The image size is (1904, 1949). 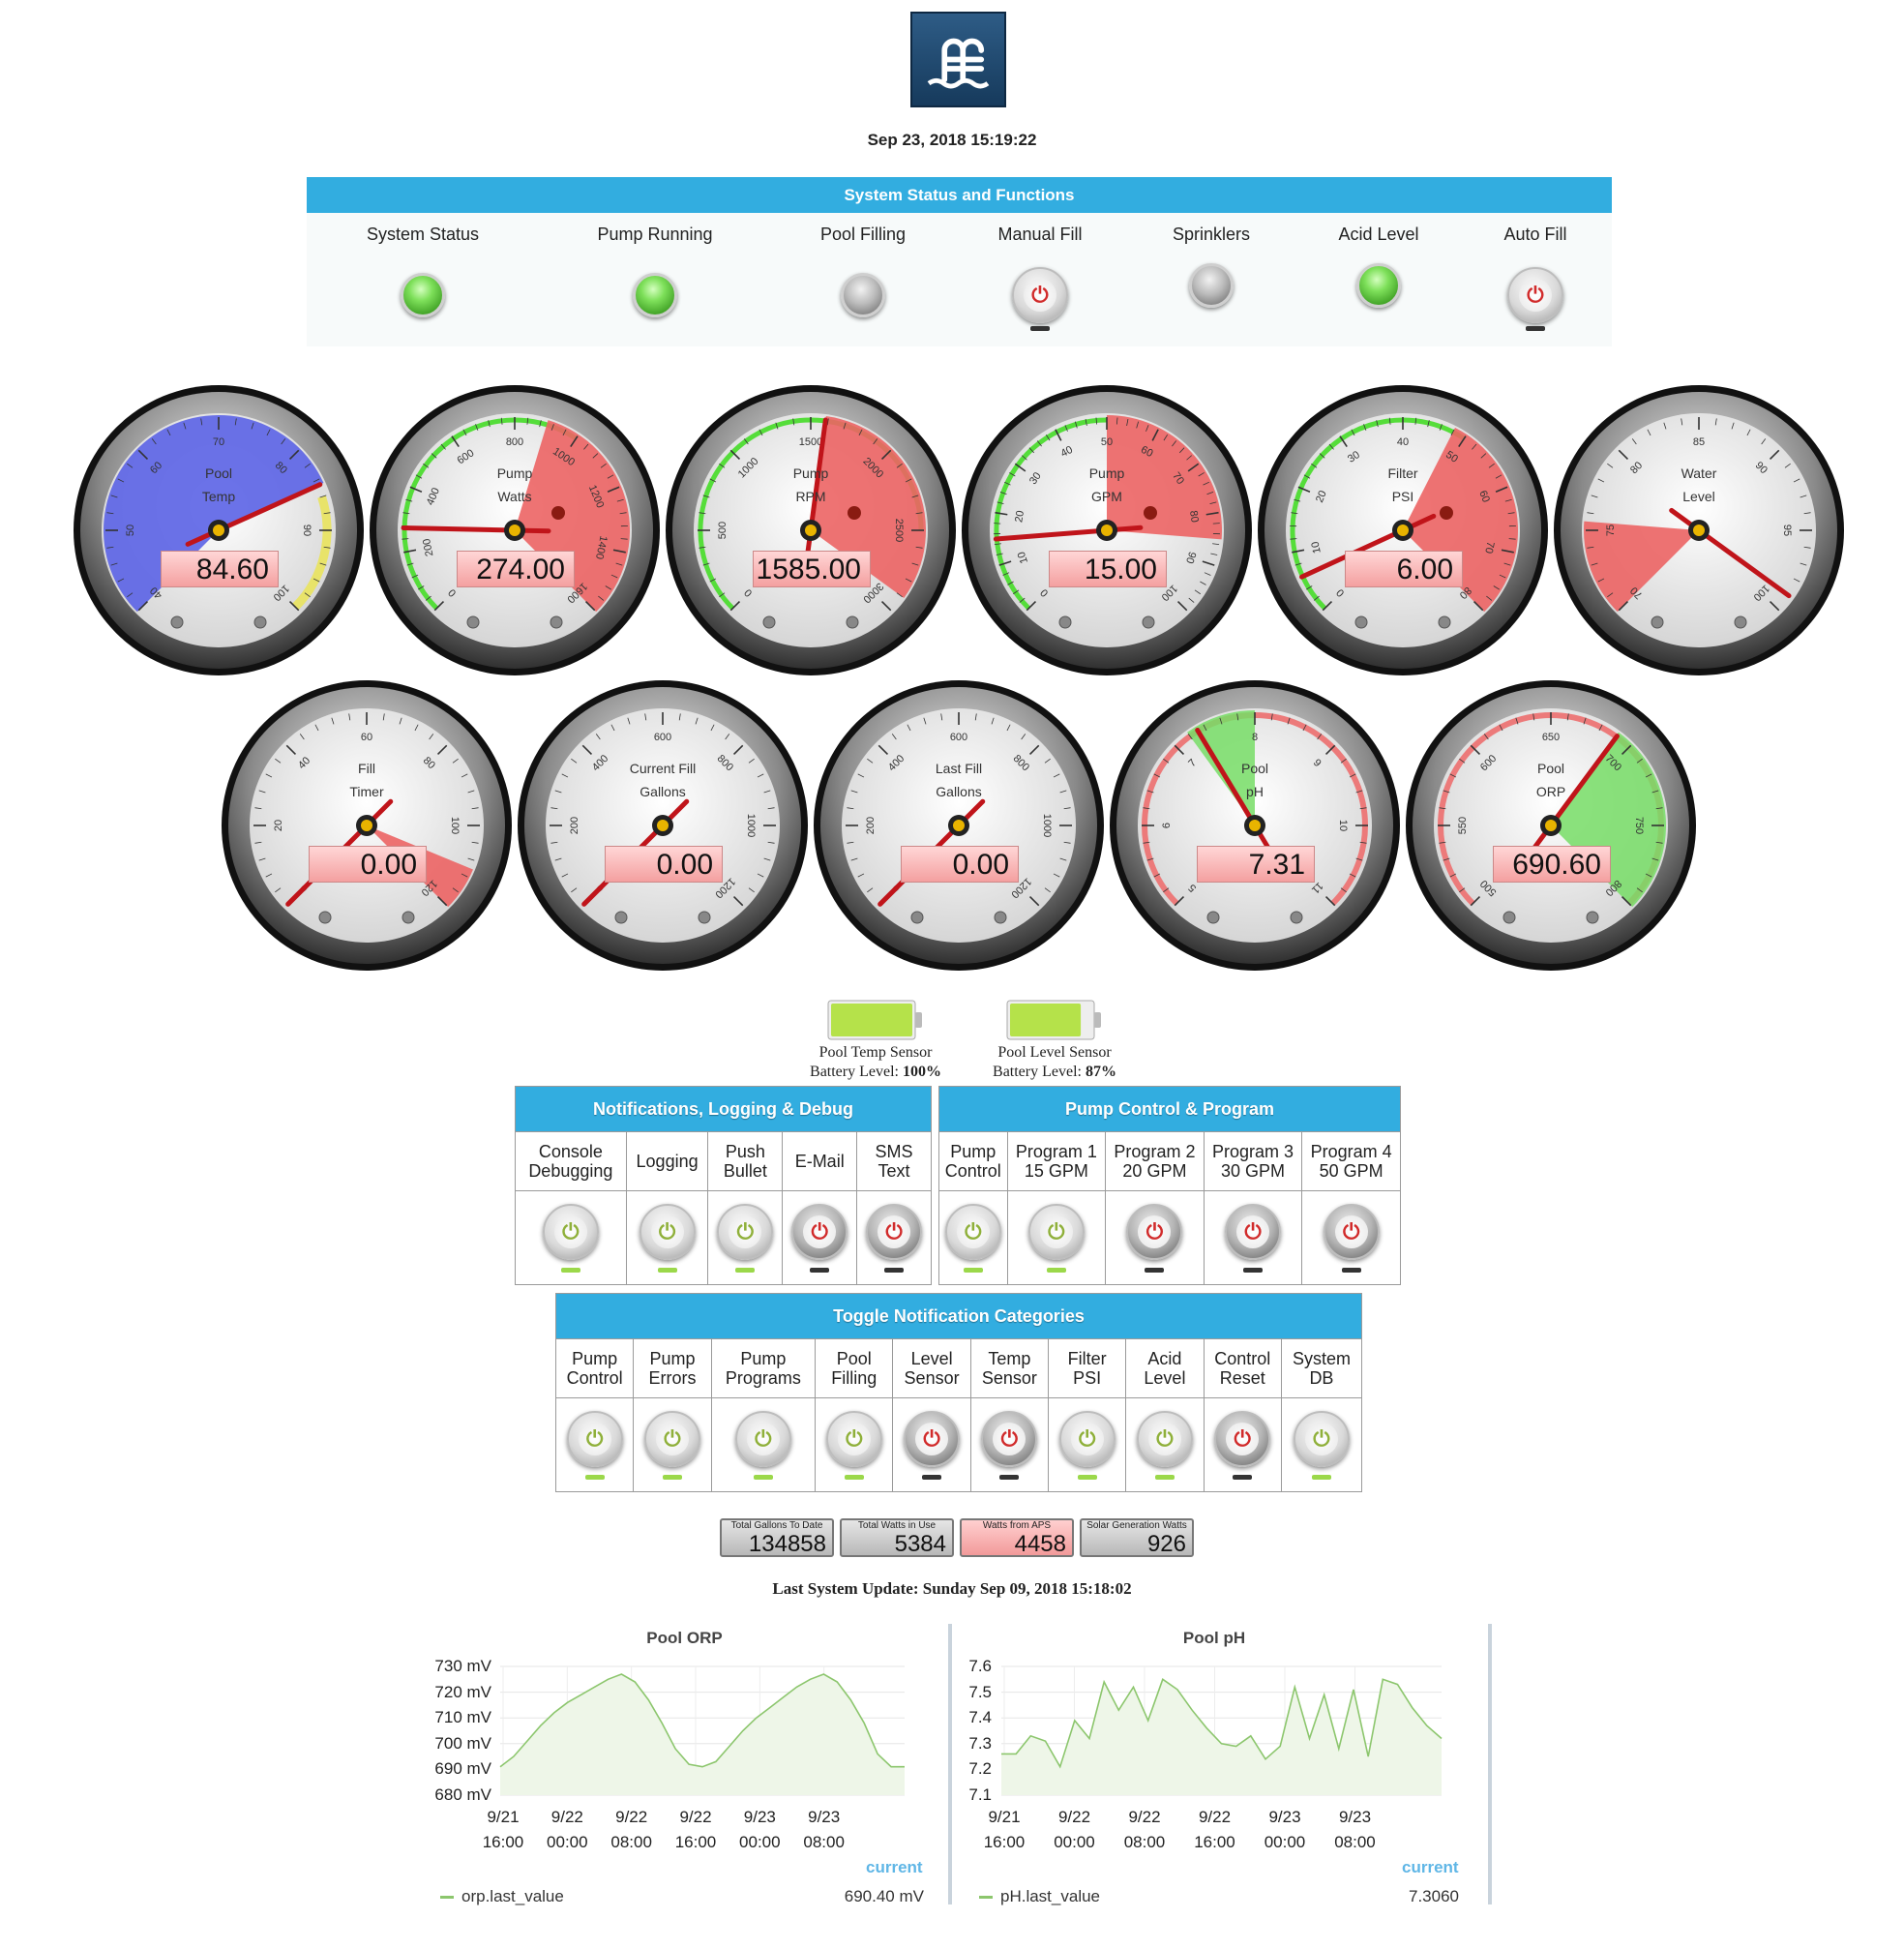 What do you see at coordinates (745, 1171) in the screenshot?
I see `control-label-line: Bullet` at bounding box center [745, 1171].